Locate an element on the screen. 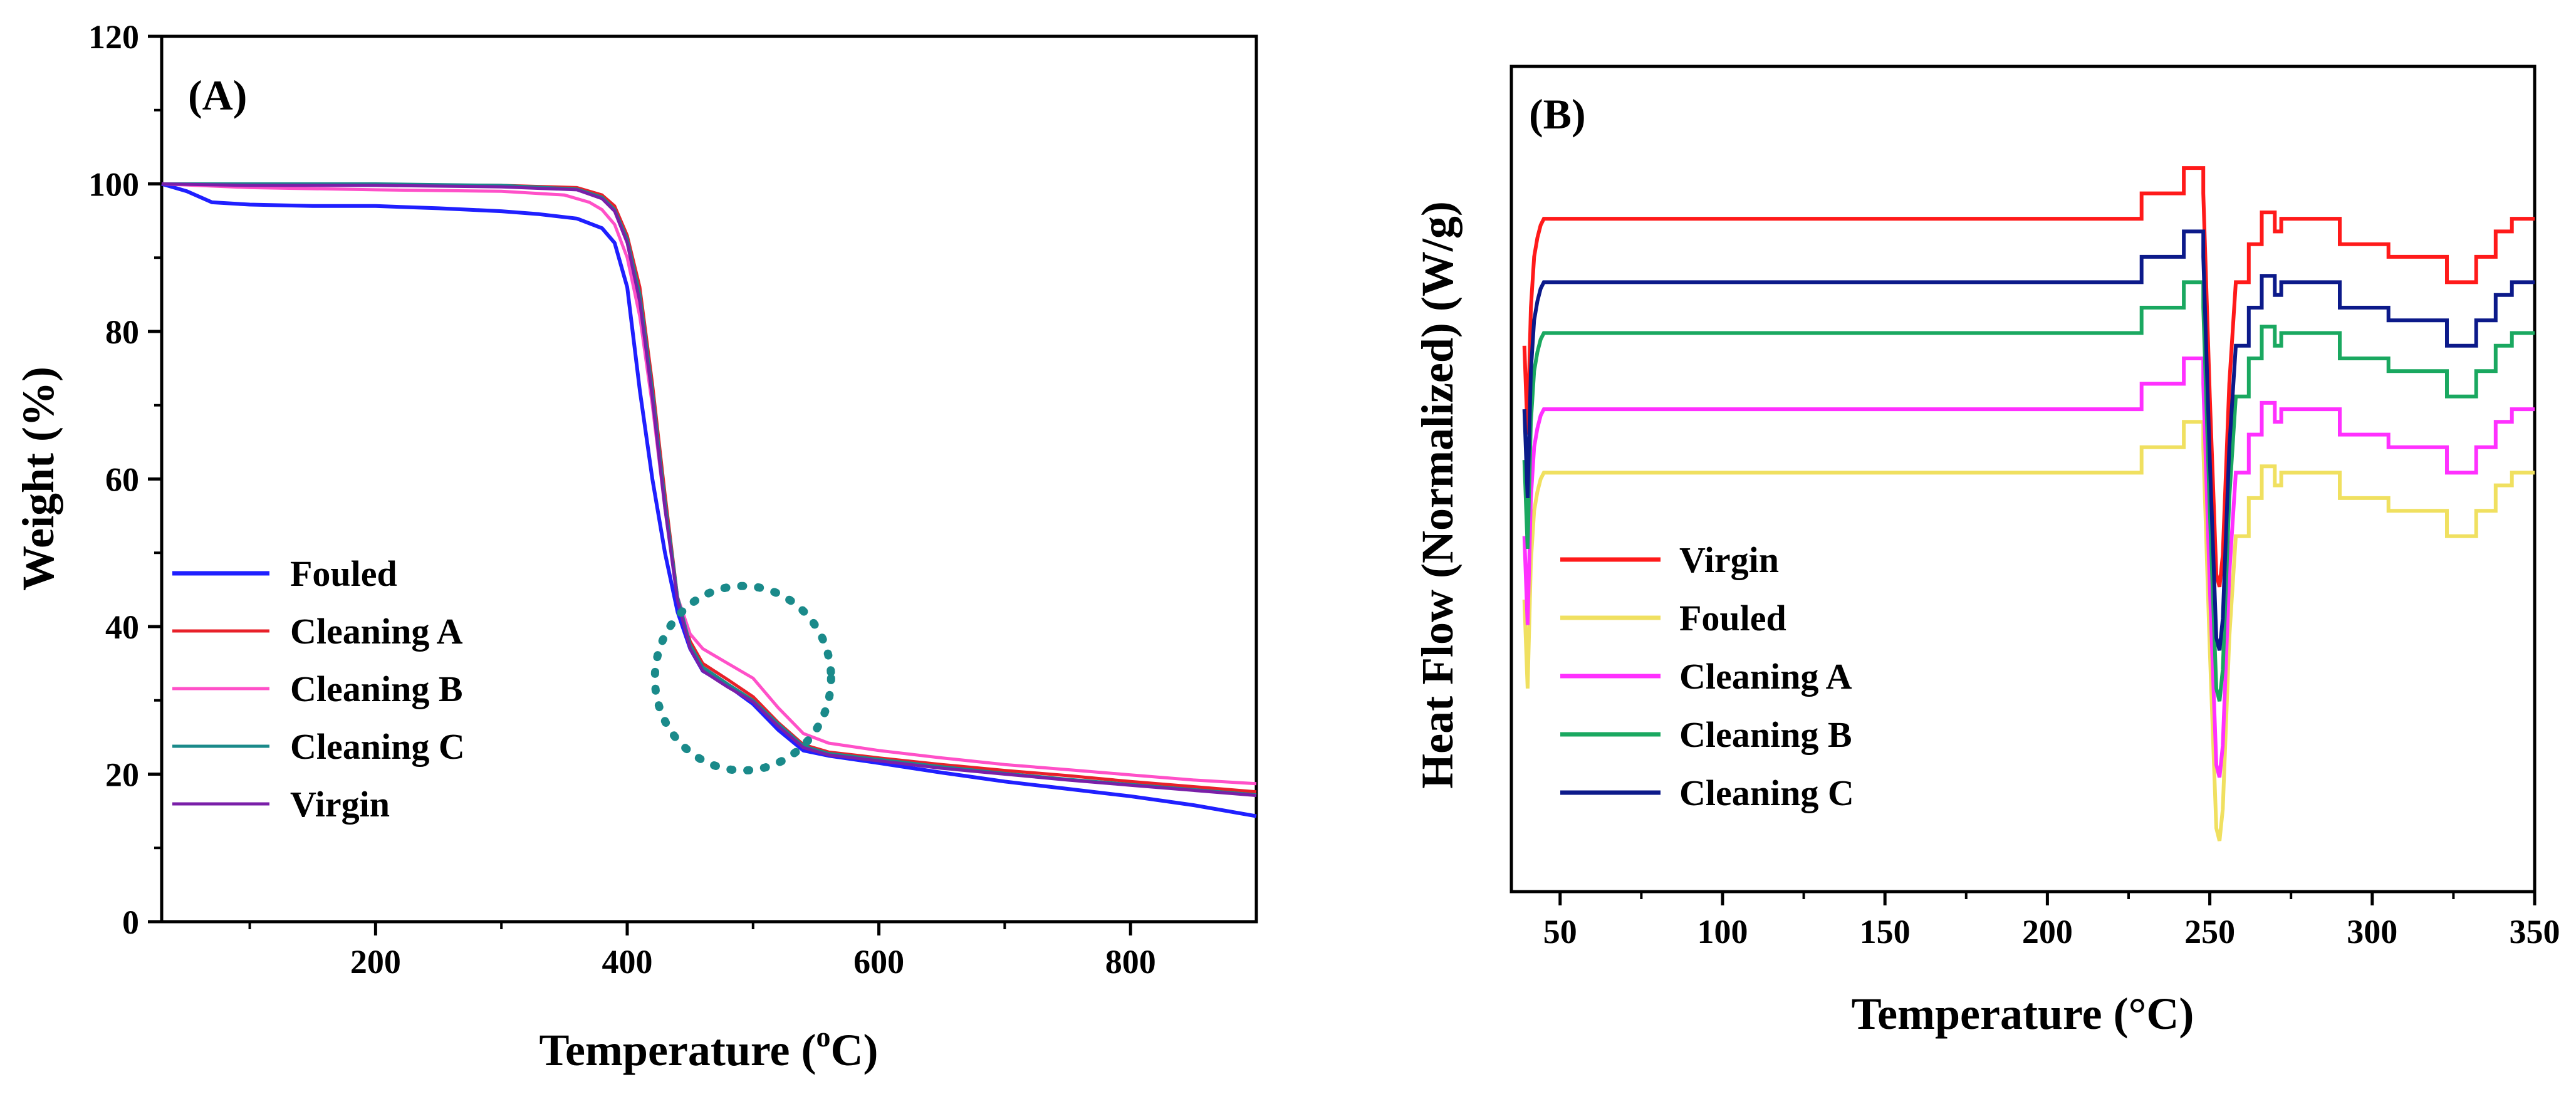 The image size is (2576, 1094). panel-b-legend-label-cleaning-b: Cleaning B is located at coordinates (1765, 734).